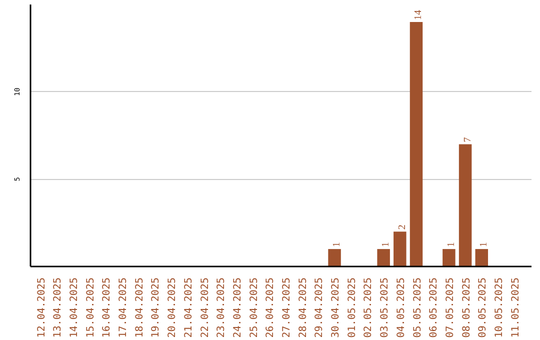 The width and height of the screenshot is (540, 340). What do you see at coordinates (336, 307) in the screenshot?
I see `x-tick-label: 30.04.2025` at bounding box center [336, 307].